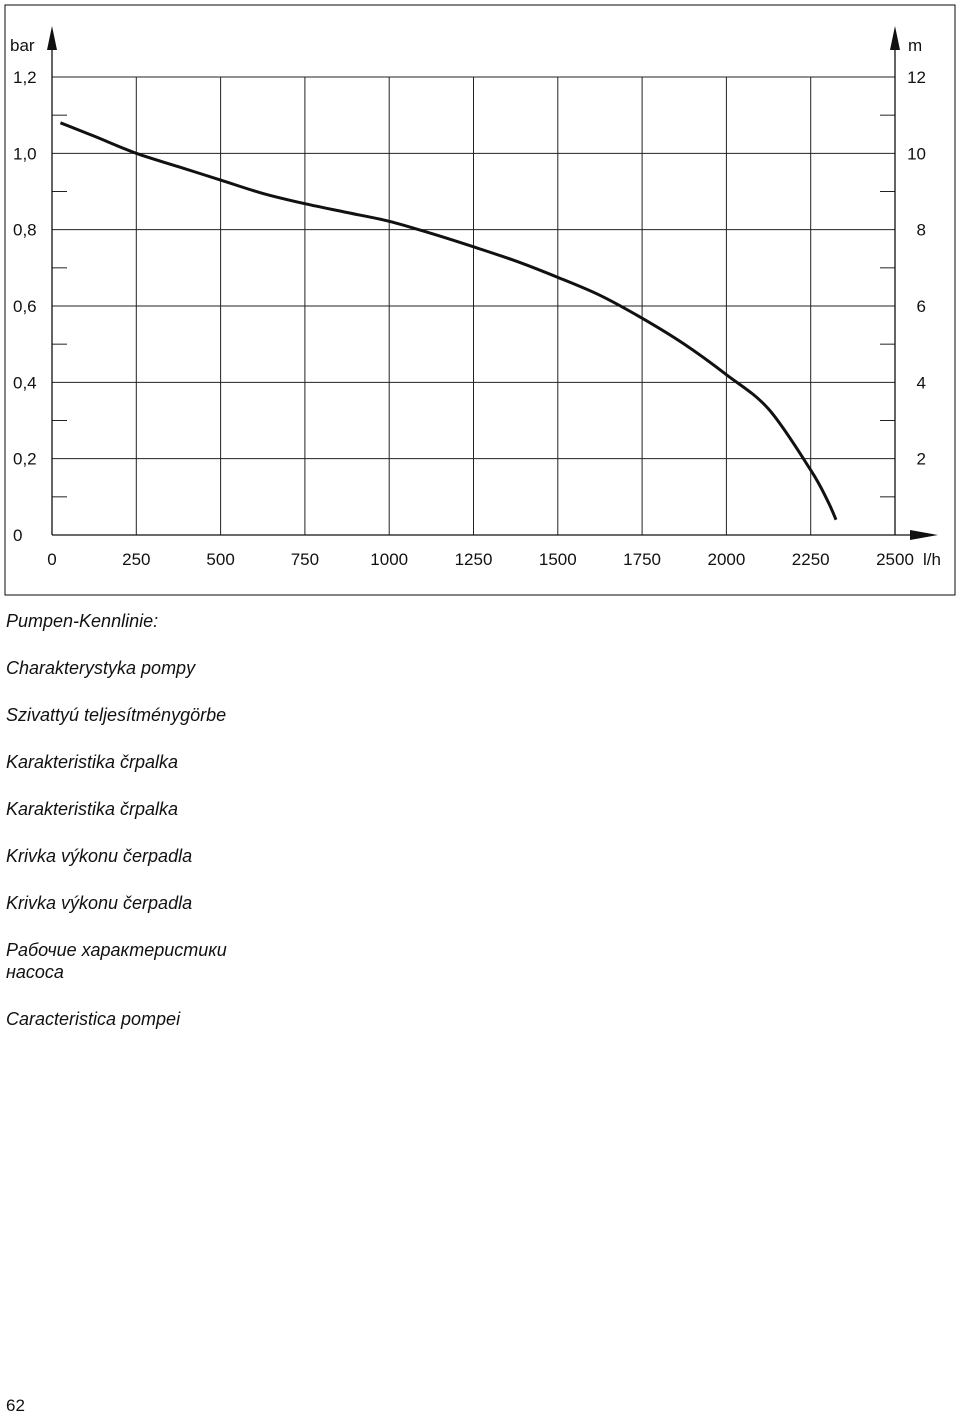 The height and width of the screenshot is (1418, 960). Describe the element at coordinates (474, 559) in the screenshot. I see `x-tick-label: 1250` at that location.